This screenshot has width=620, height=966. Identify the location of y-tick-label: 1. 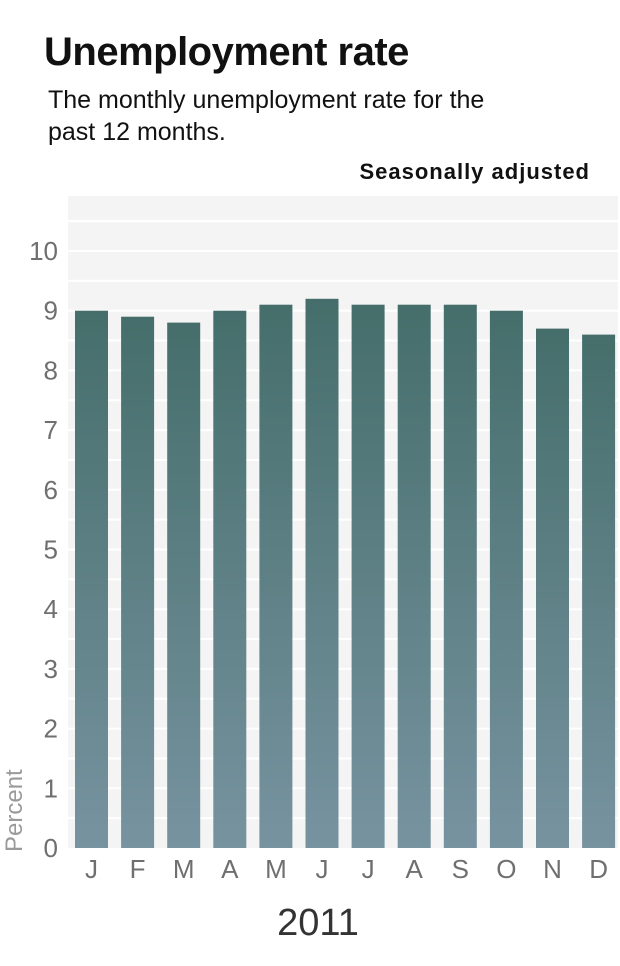
(51, 788).